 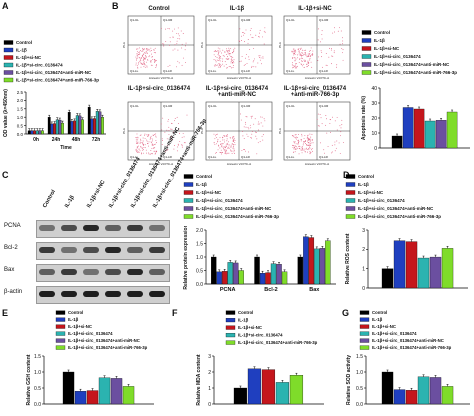 What do you see at coordinates (134, 106) in the screenshot?
I see `flow-quadrant-label: Q1-UL` at bounding box center [134, 106].